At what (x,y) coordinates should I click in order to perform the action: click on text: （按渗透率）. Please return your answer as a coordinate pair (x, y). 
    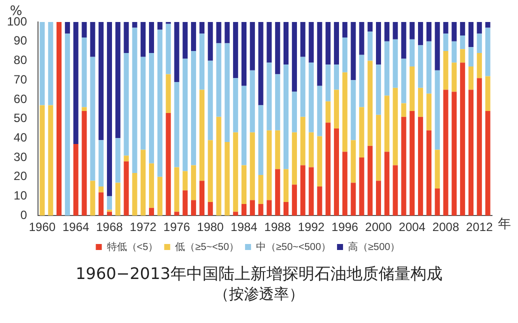
    Looking at the image, I should click on (259, 294).